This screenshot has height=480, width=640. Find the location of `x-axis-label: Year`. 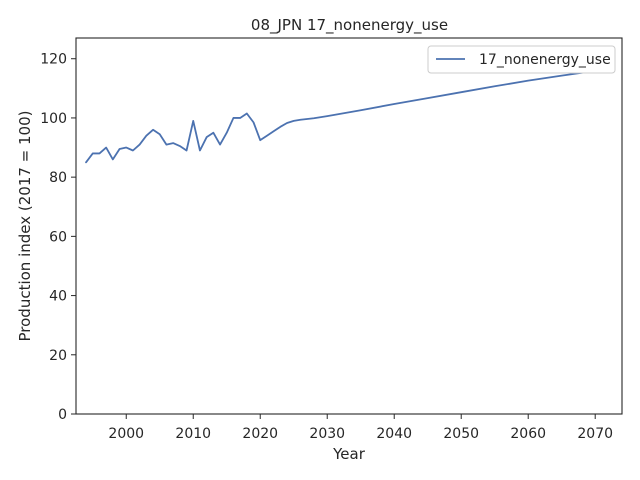

x-axis-label: Year is located at coordinates (349, 454).